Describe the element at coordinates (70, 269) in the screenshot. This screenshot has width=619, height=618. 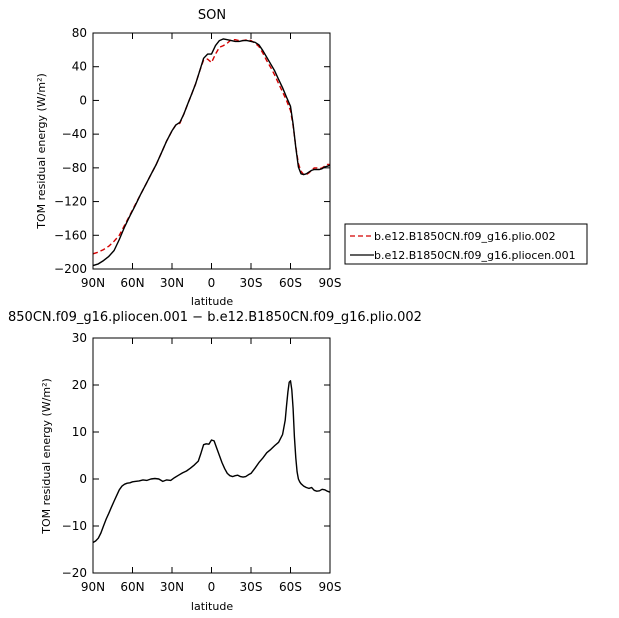
I see `top-y-tick-label: −200` at that location.